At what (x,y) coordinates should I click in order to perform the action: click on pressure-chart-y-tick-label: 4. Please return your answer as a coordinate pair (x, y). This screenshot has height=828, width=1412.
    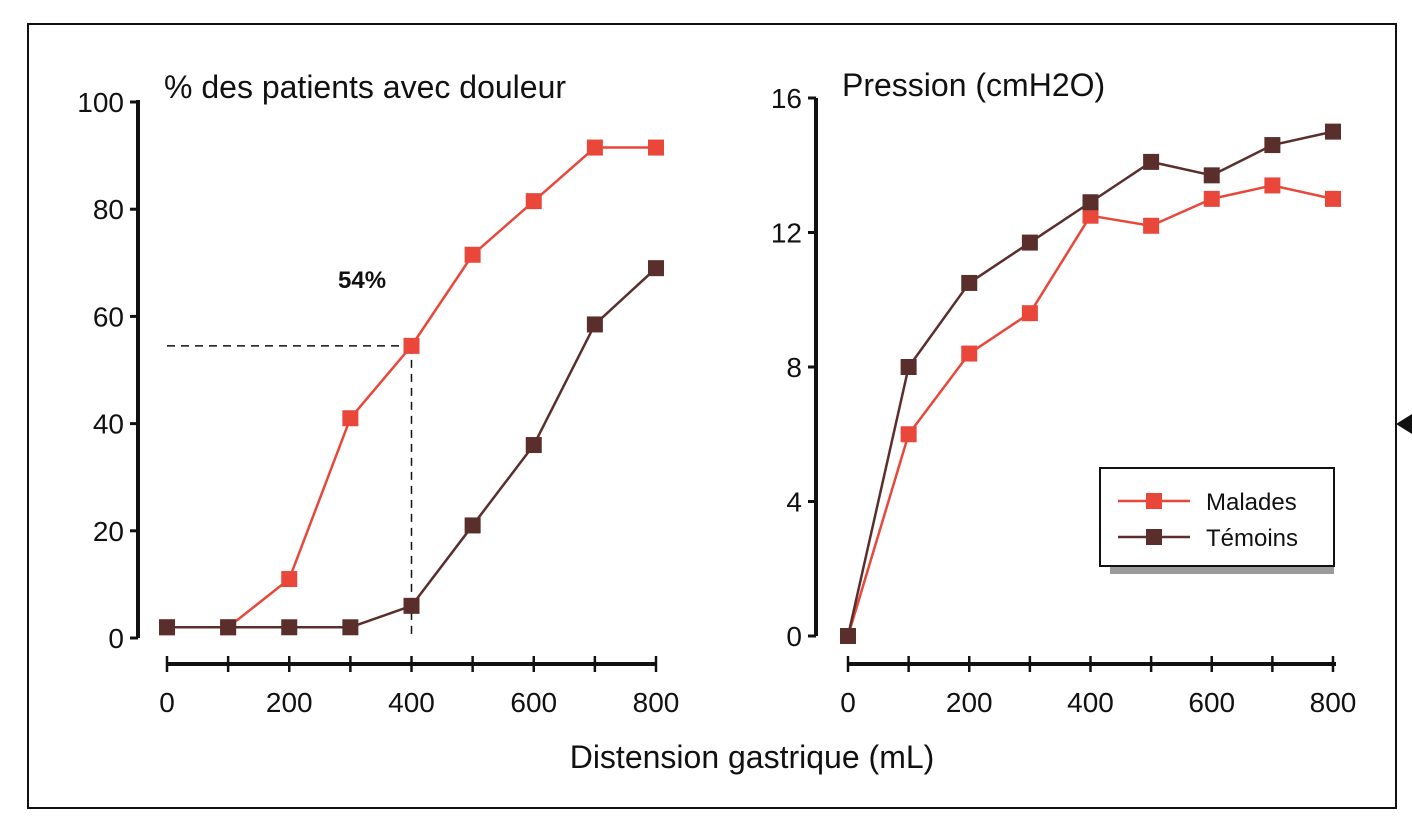
    Looking at the image, I should click on (794, 502).